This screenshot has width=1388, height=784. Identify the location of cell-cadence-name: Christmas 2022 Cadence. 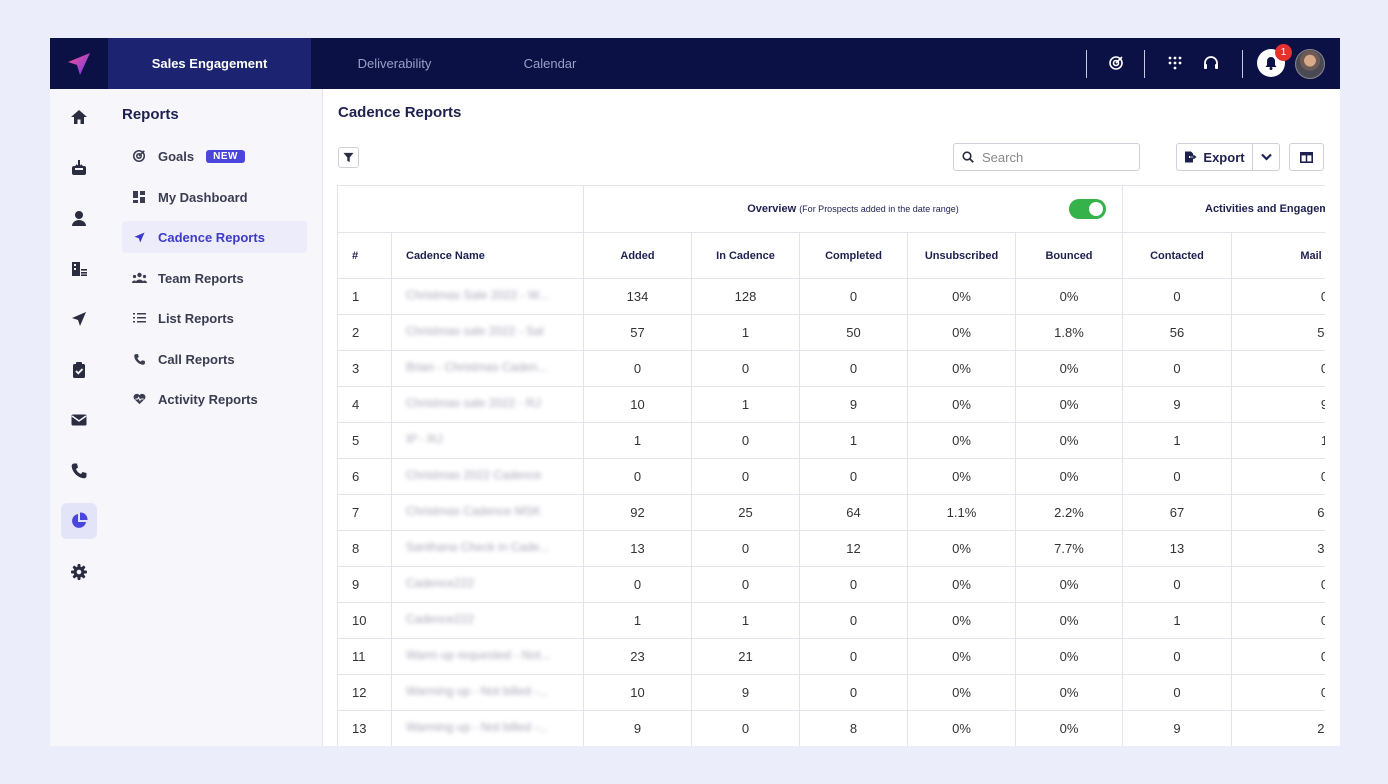
(487, 476).